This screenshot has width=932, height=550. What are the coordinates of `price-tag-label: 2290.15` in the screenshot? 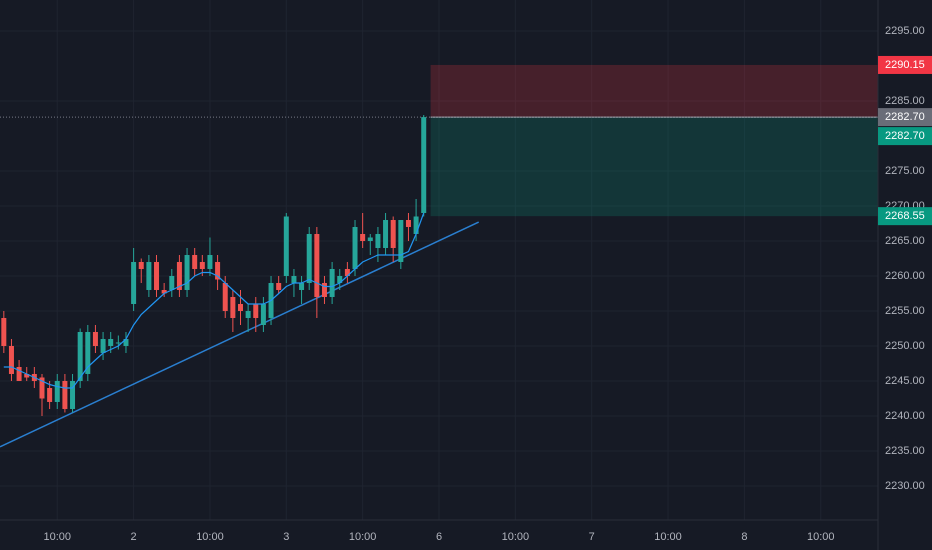 It's located at (905, 65).